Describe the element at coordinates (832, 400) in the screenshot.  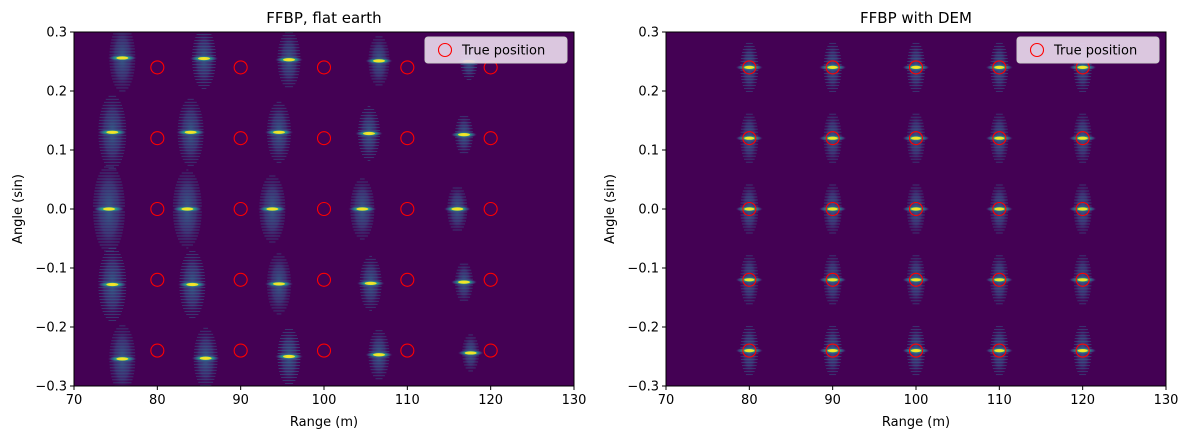
I see `x-tick-label: 90` at that location.